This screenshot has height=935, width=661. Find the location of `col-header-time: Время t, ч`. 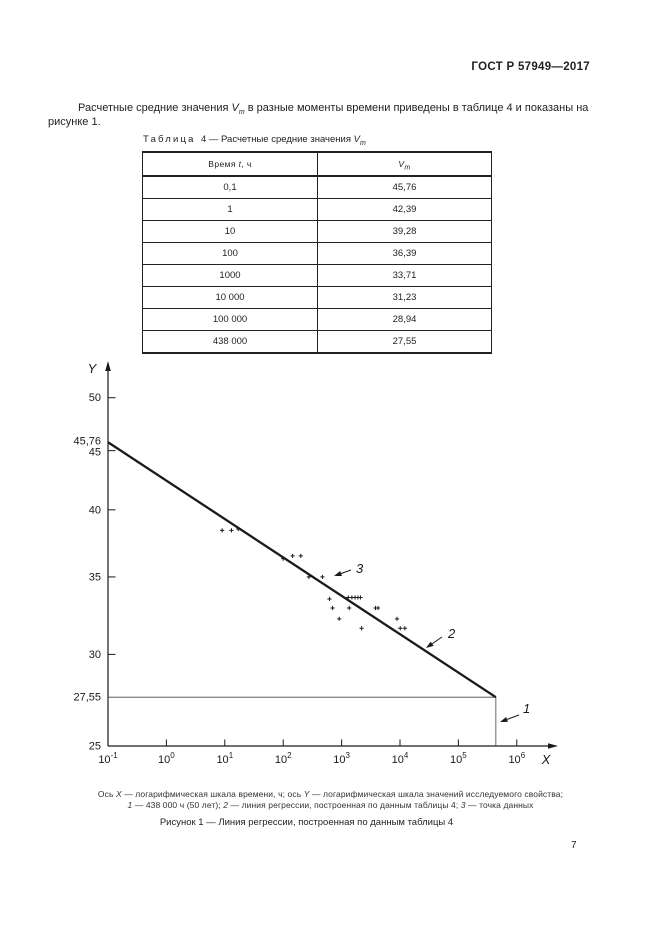

col-header-time: Время t, ч is located at coordinates (230, 164).